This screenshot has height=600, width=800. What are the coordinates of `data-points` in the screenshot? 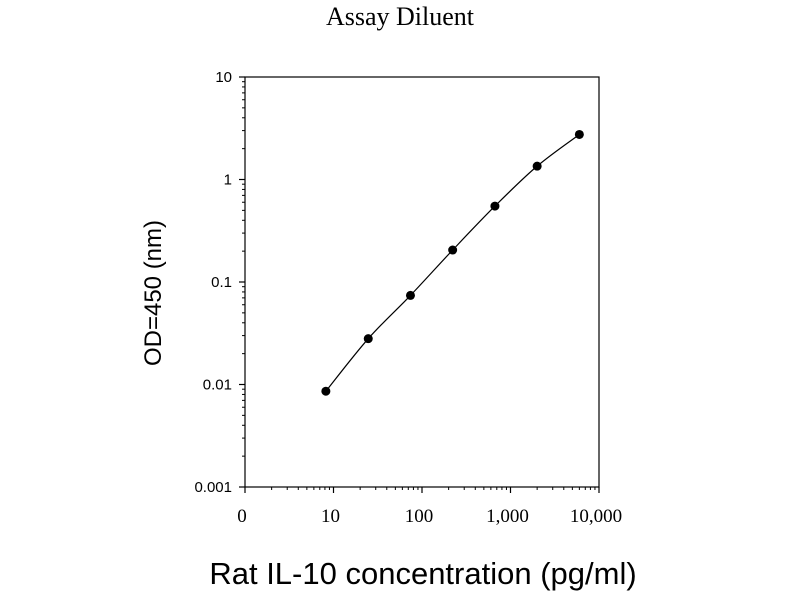 It's located at (452, 262).